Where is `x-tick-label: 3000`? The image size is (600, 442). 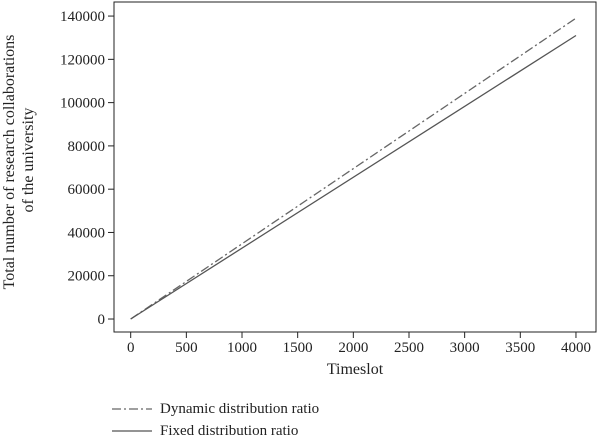
x-tick-label: 3000 is located at coordinates (465, 348).